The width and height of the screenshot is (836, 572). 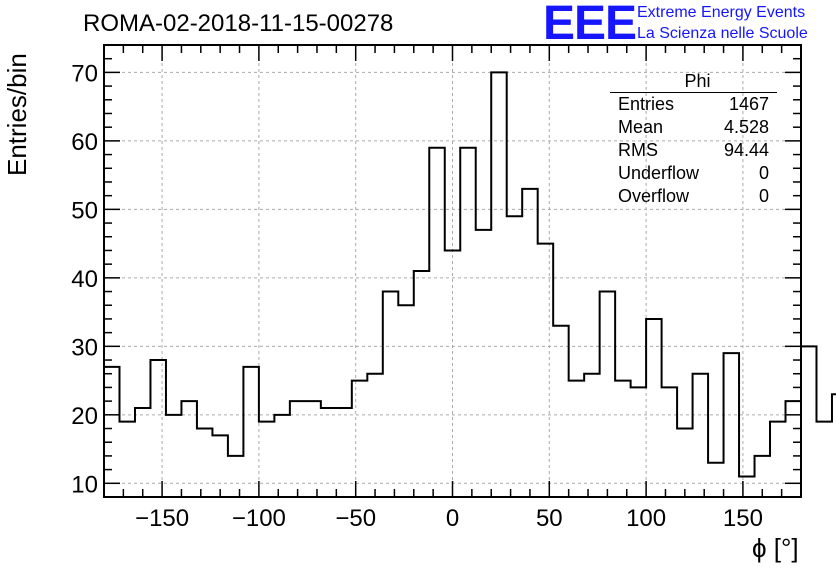 I want to click on stats-row-mean: Mean 4.528, so click(x=693, y=127).